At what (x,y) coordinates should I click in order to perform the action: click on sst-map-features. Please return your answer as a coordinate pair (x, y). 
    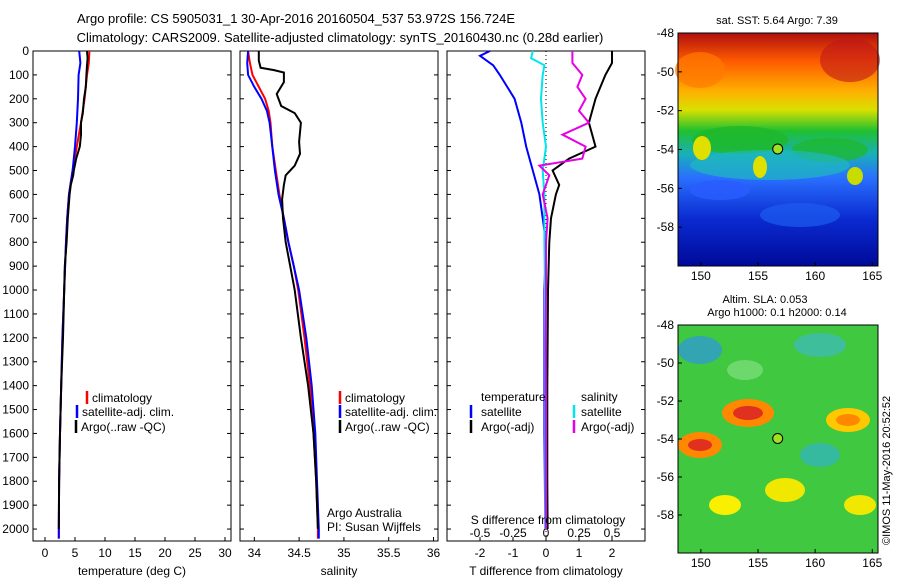
    Looking at the image, I should click on (777, 132).